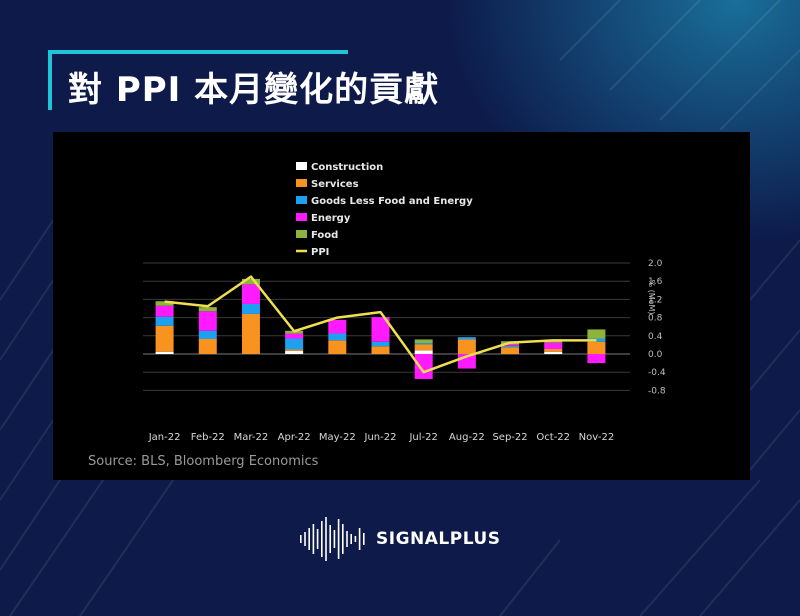  Describe the element at coordinates (347, 167) in the screenshot. I see `legend-label: Construction` at that location.